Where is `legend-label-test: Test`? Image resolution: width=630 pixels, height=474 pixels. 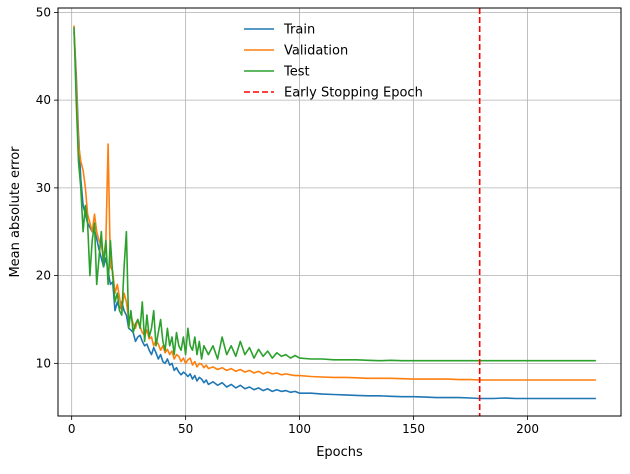 legend-label-test: Test is located at coordinates (296, 72).